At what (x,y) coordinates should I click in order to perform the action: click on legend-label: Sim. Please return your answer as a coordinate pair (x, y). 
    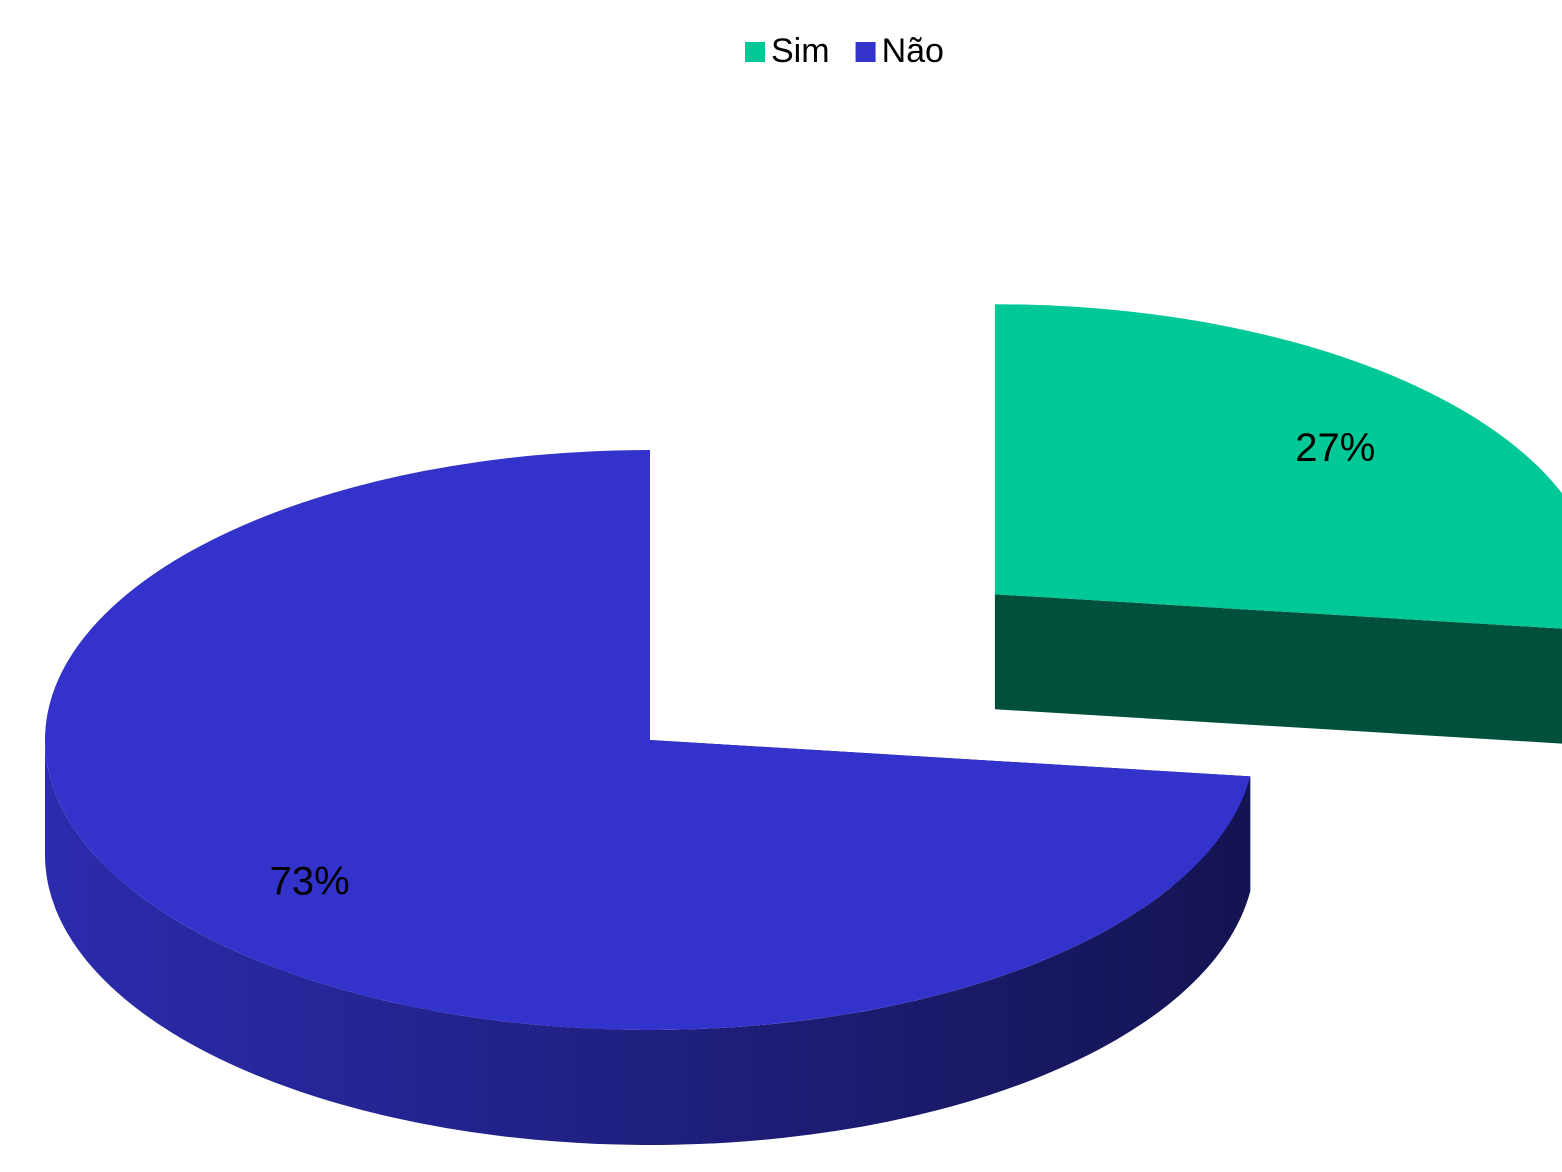
    Looking at the image, I should click on (800, 51).